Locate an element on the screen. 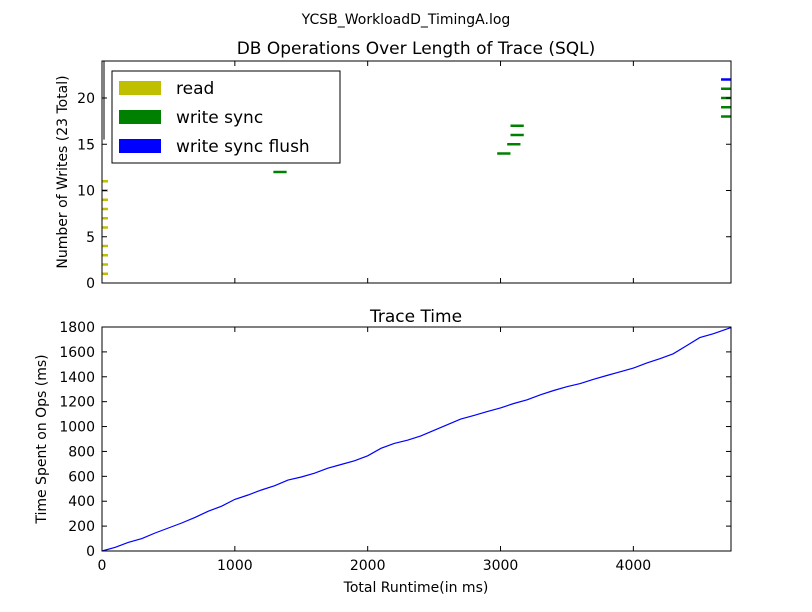 The image size is (812, 612). operations-y-tick-label-3: 15 is located at coordinates (86, 145).